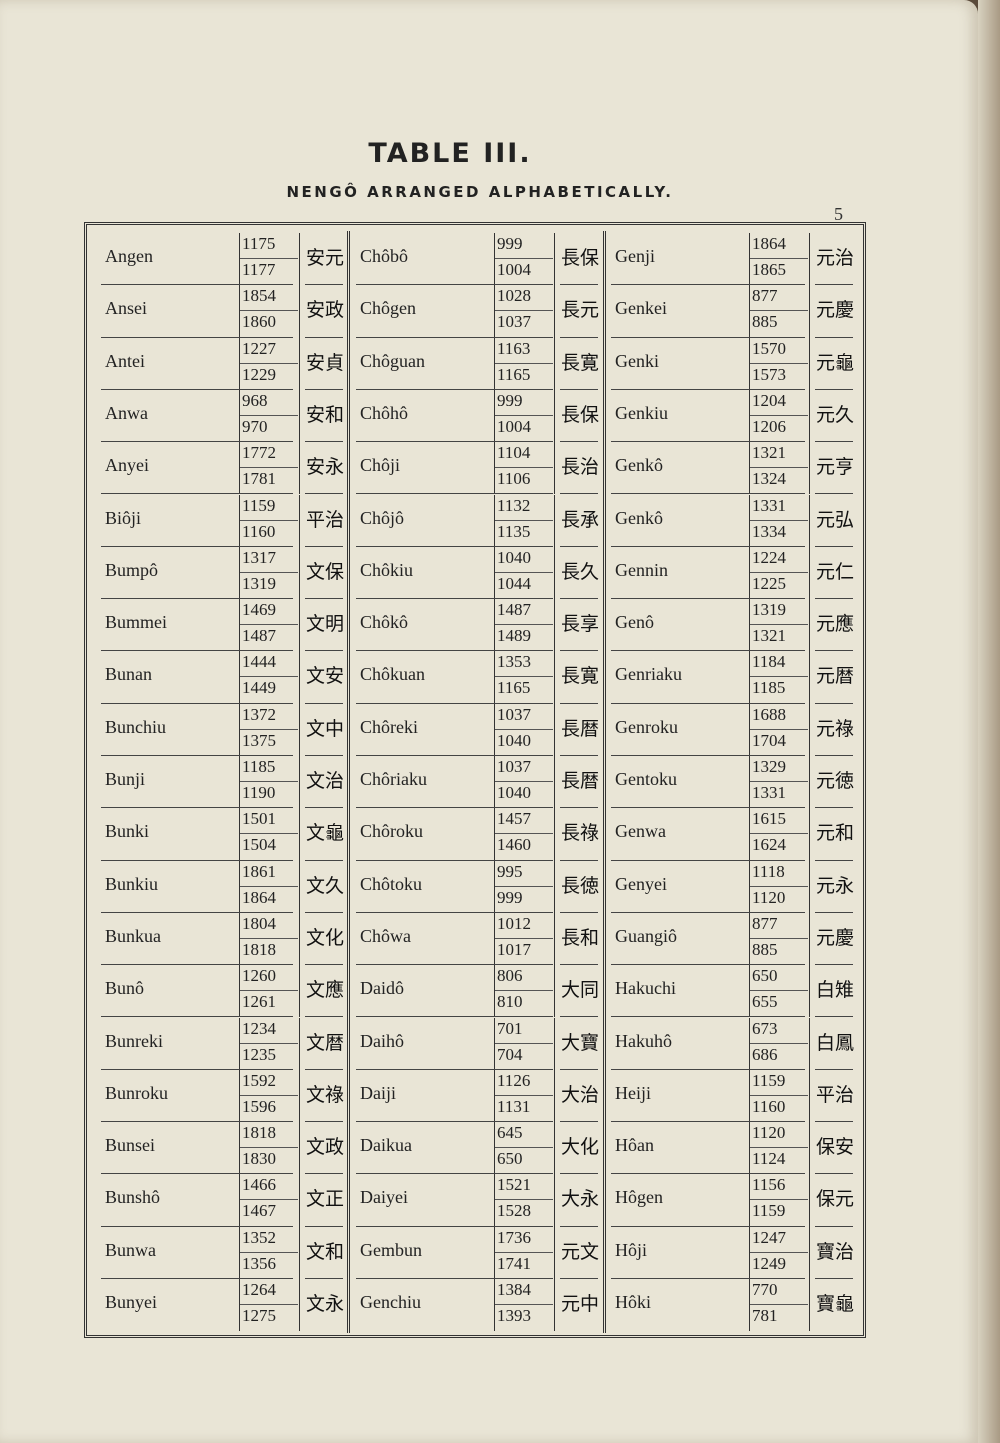 The image size is (1000, 1443). I want to click on year-cell: 1224 1225, so click(778, 573).